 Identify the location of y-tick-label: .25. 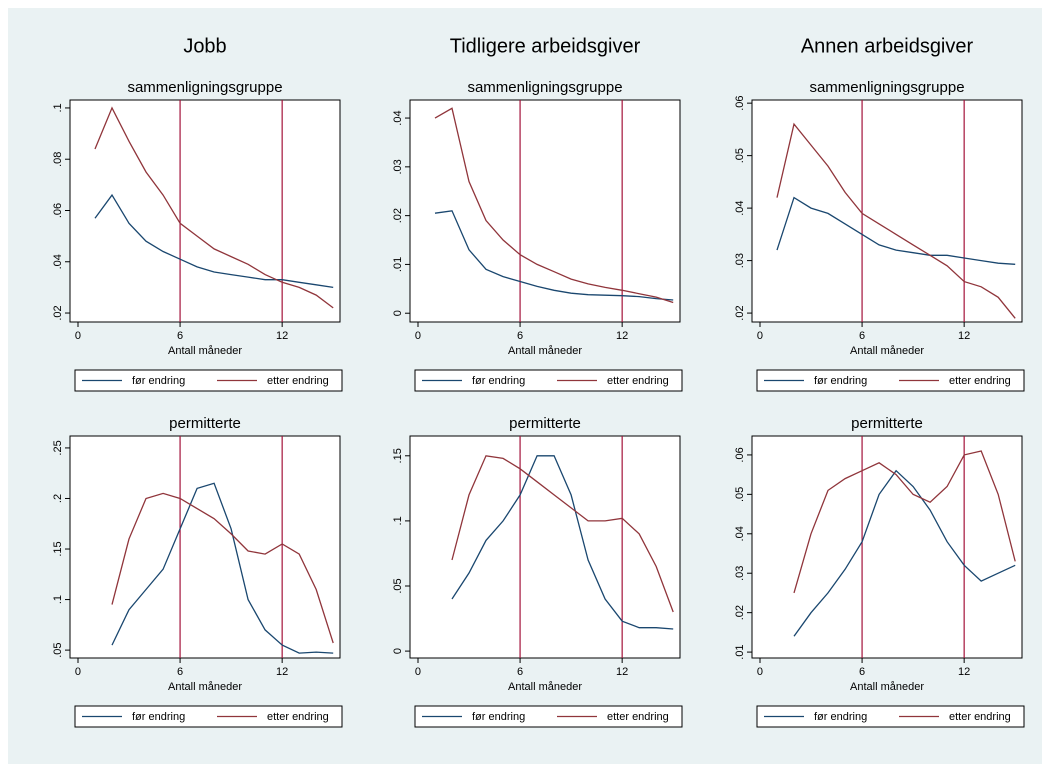
(58, 447).